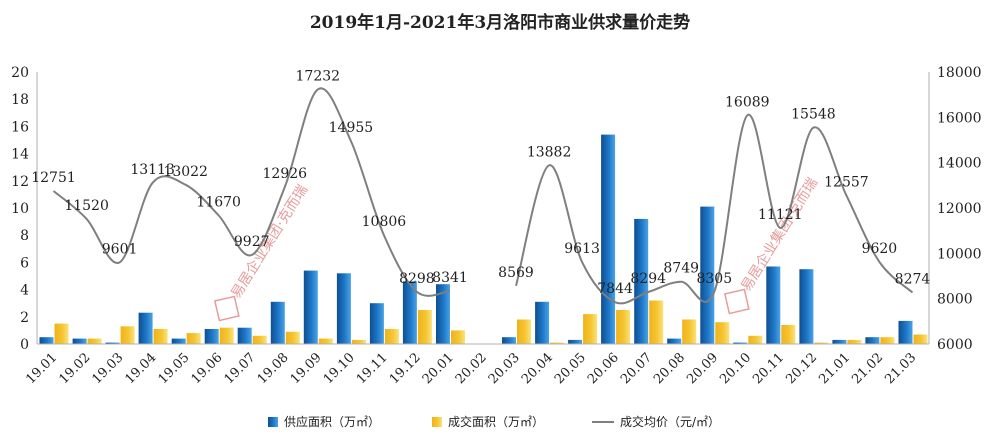 Image resolution: width=1000 pixels, height=447 pixels. What do you see at coordinates (384, 222) in the screenshot?
I see `price-data-label: 10806` at bounding box center [384, 222].